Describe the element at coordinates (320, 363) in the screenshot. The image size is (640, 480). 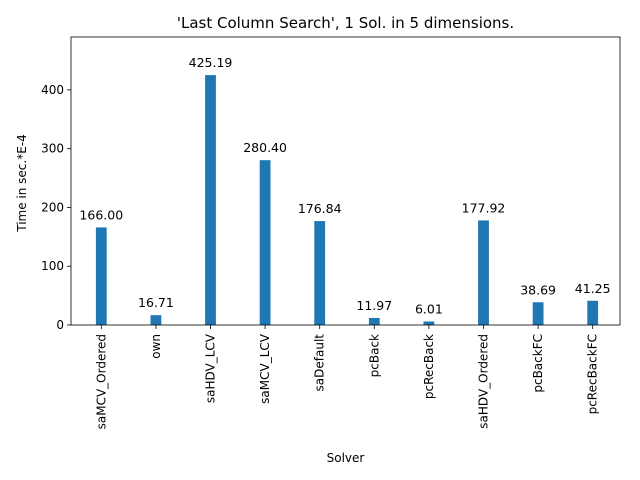
I see `x-tick-label: saDefault` at that location.